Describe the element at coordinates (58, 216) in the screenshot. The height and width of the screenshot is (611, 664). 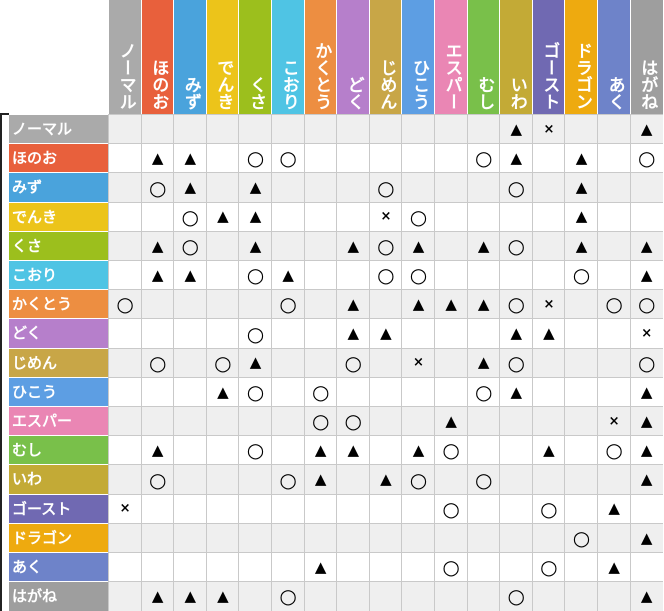
I see `row-header-3: でんき` at that location.